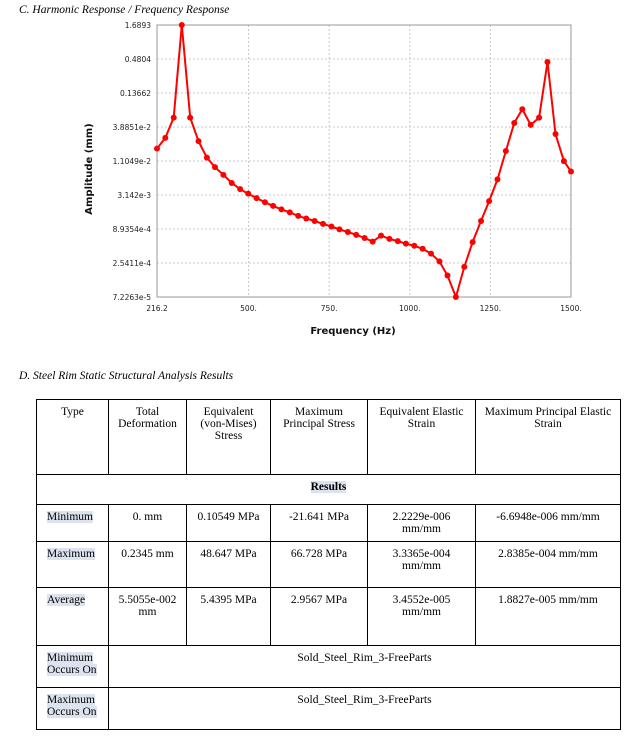 Image resolution: width=636 pixels, height=754 pixels. I want to click on table-cell: 48.647 MPa, so click(228, 564).